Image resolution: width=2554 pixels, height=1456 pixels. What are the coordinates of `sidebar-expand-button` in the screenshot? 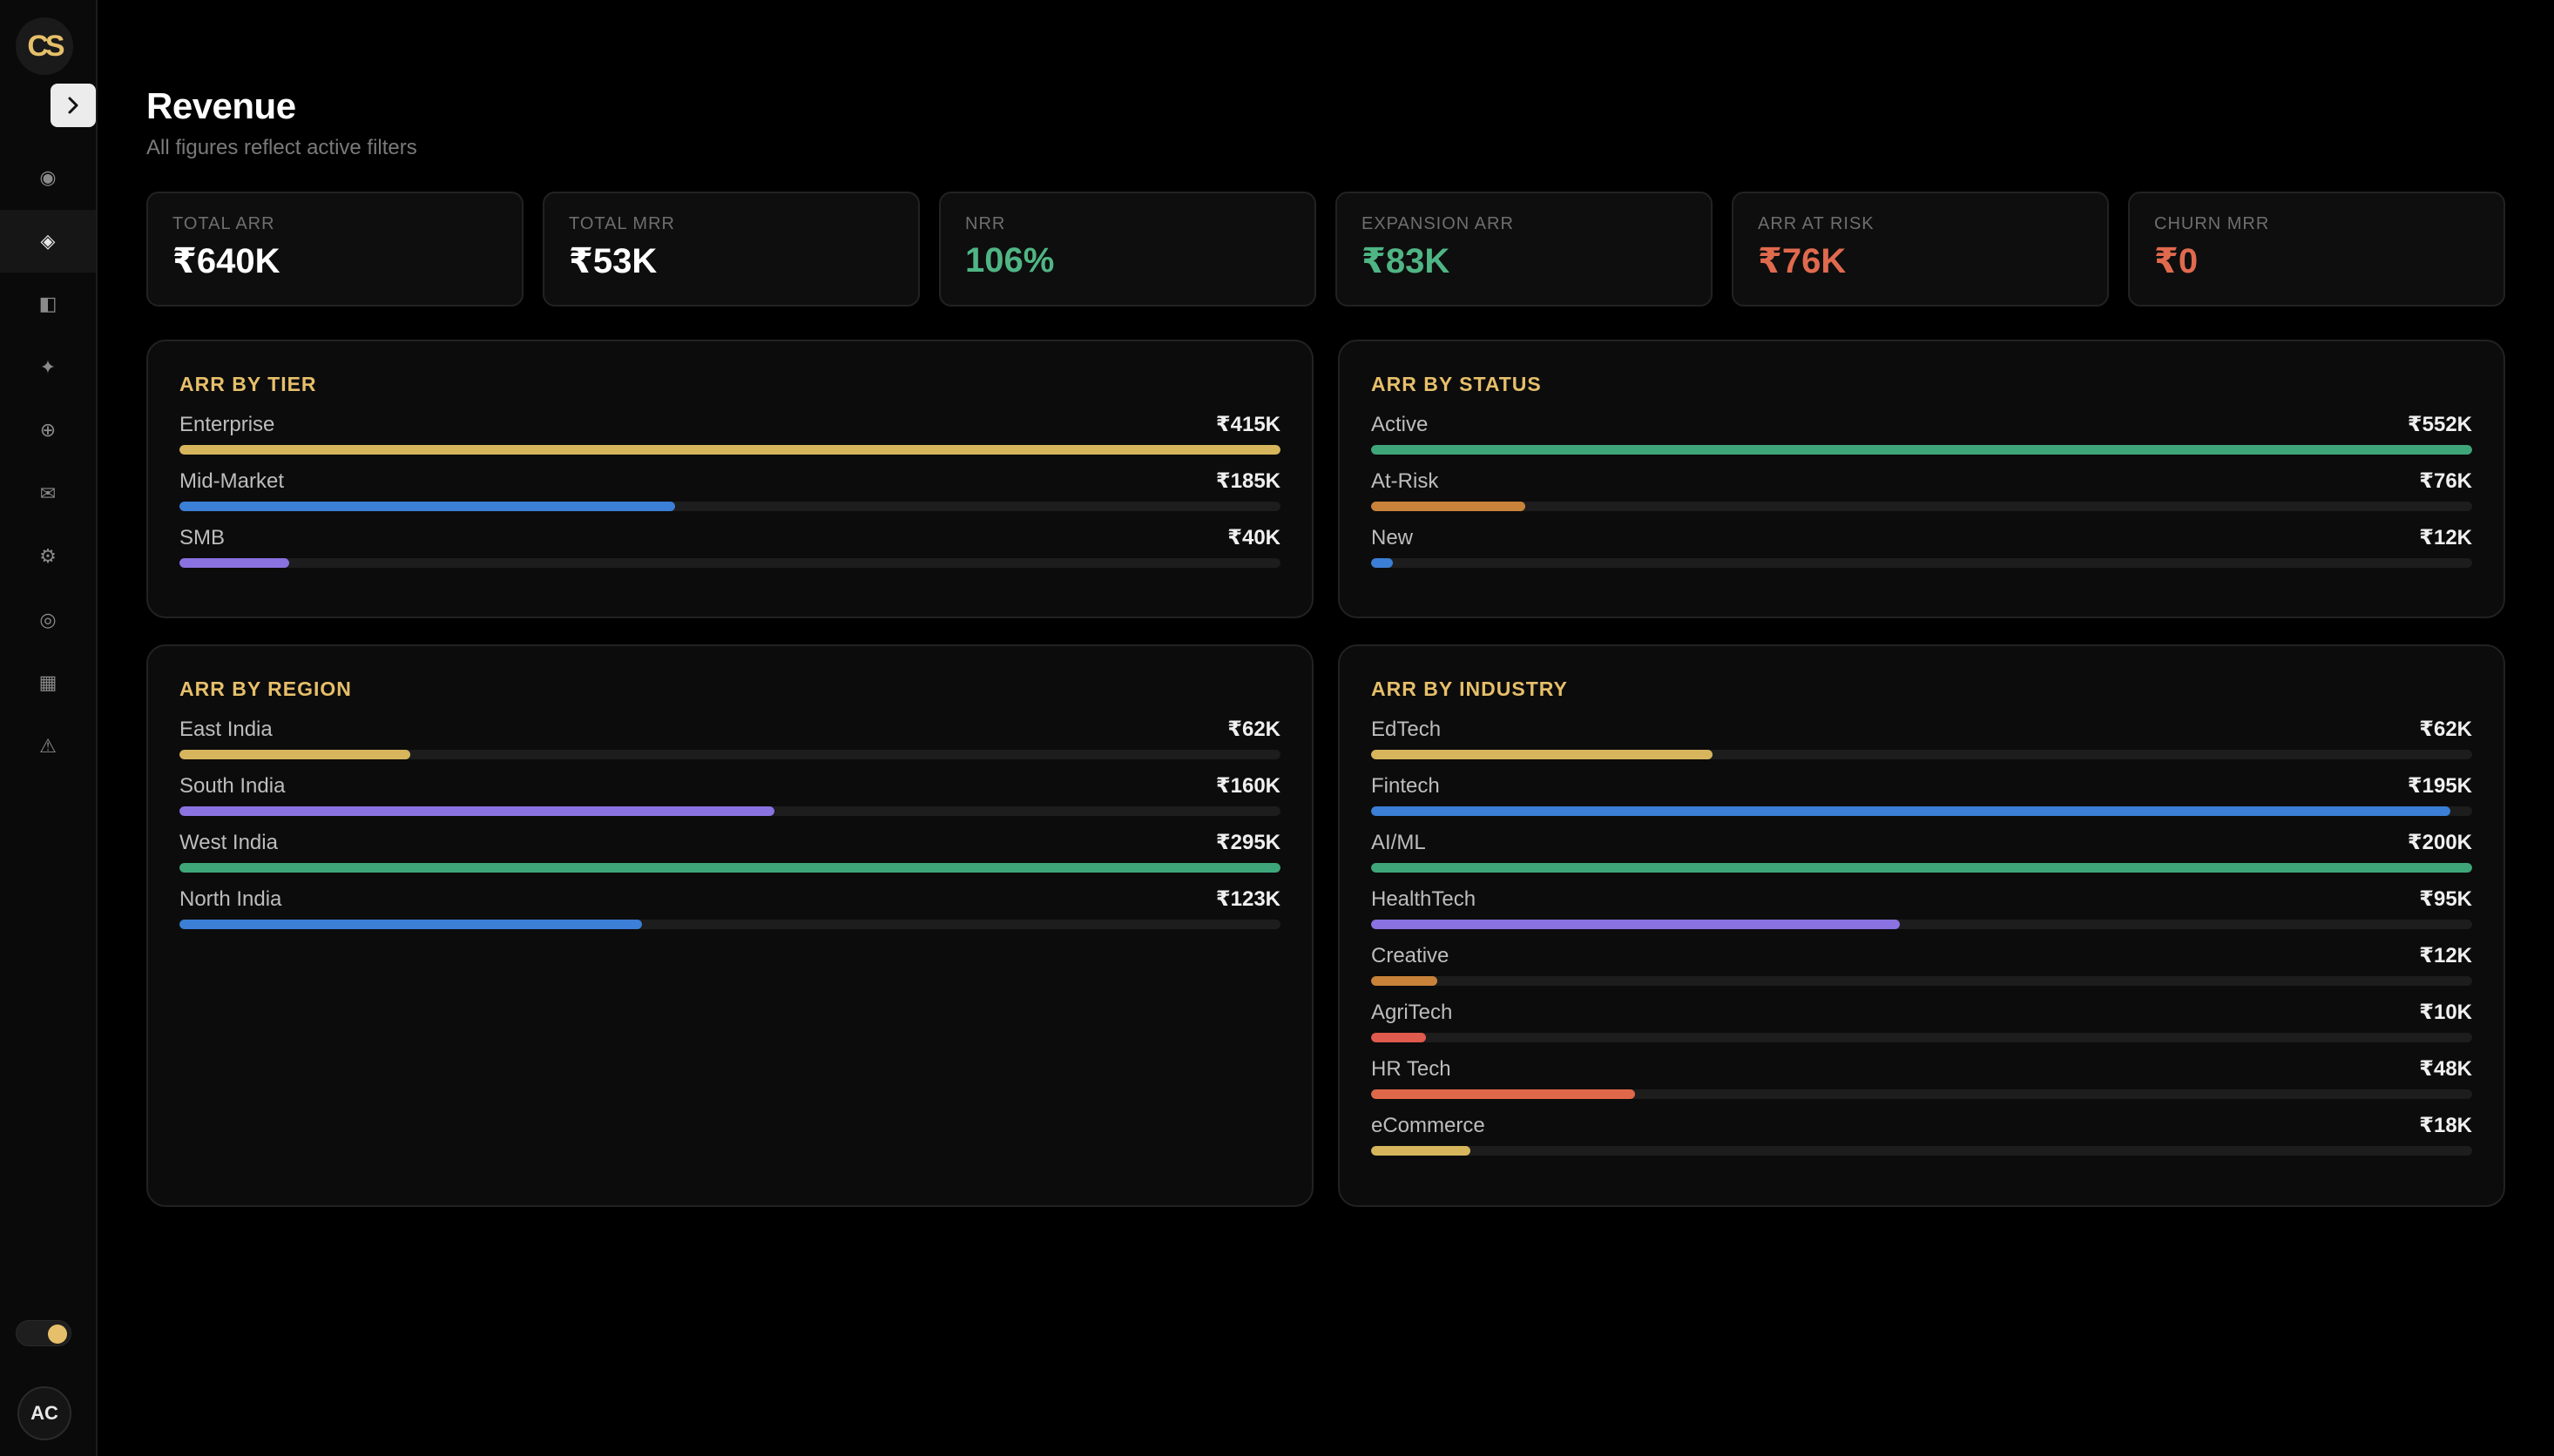 It's located at (73, 105).